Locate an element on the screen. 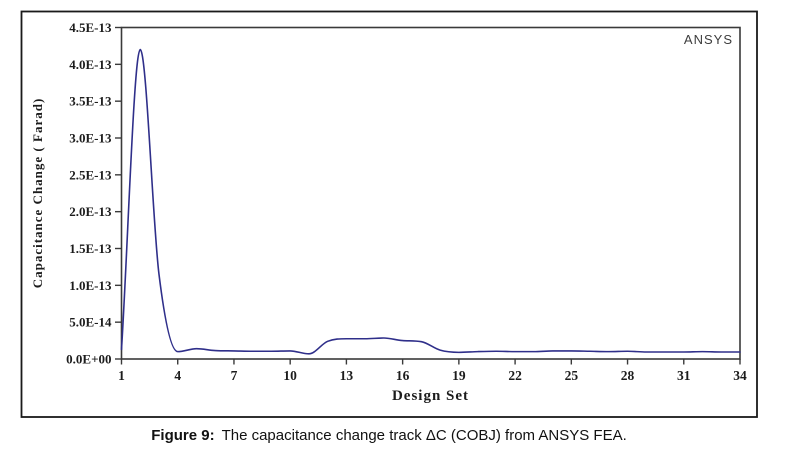  x-tick-label: 31 is located at coordinates (684, 375).